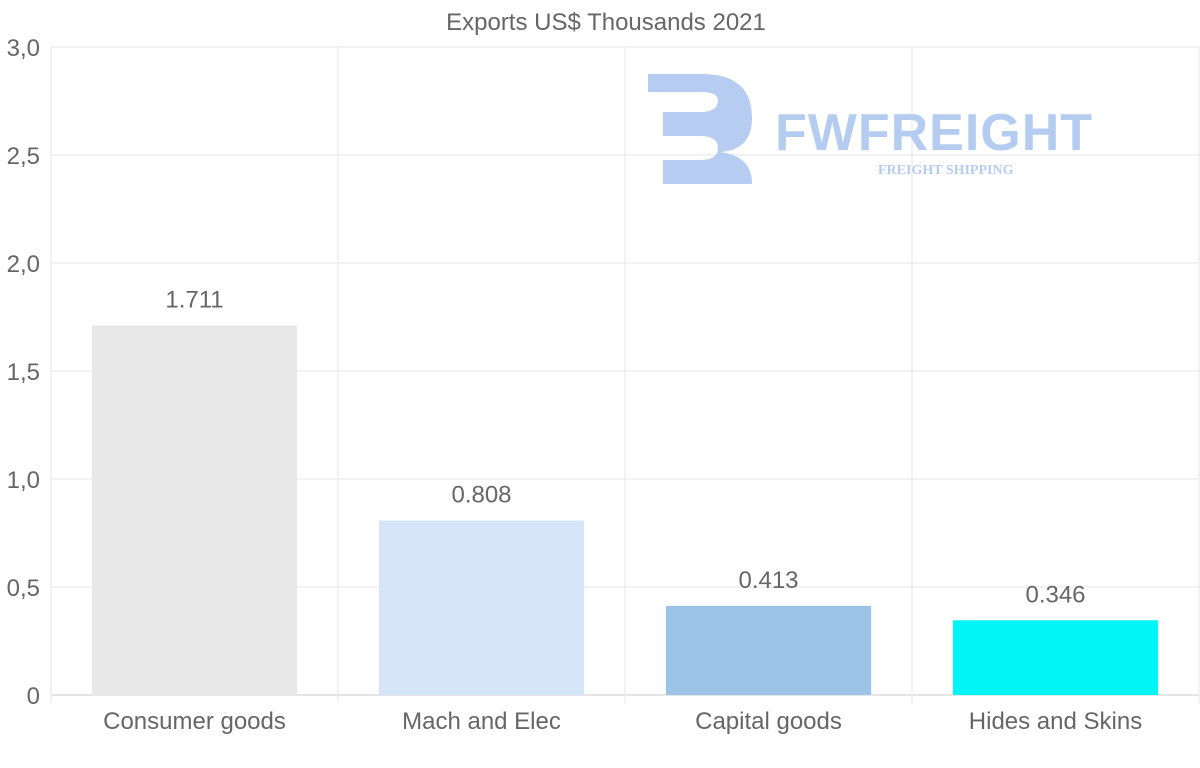 This screenshot has width=1200, height=768. I want to click on bar-value-label: 0.346, so click(1055, 594).